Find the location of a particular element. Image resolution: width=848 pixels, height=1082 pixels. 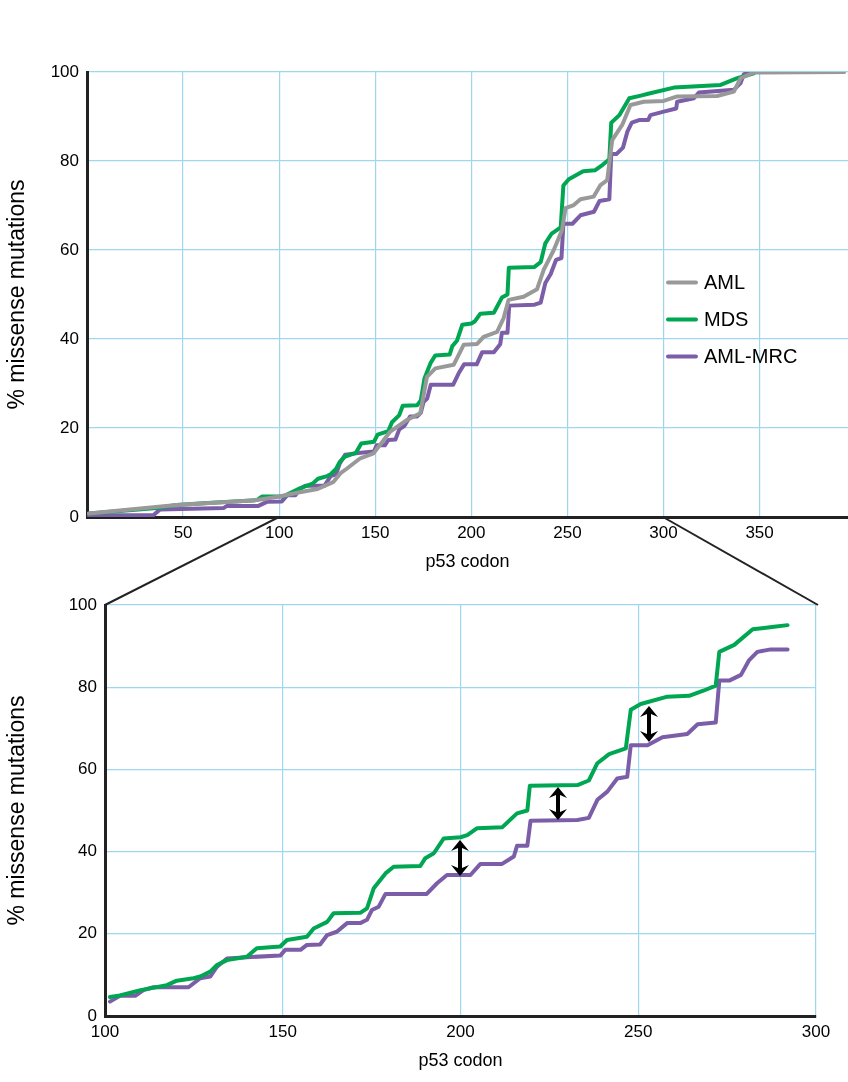

legend-label: MDS is located at coordinates (726, 319).